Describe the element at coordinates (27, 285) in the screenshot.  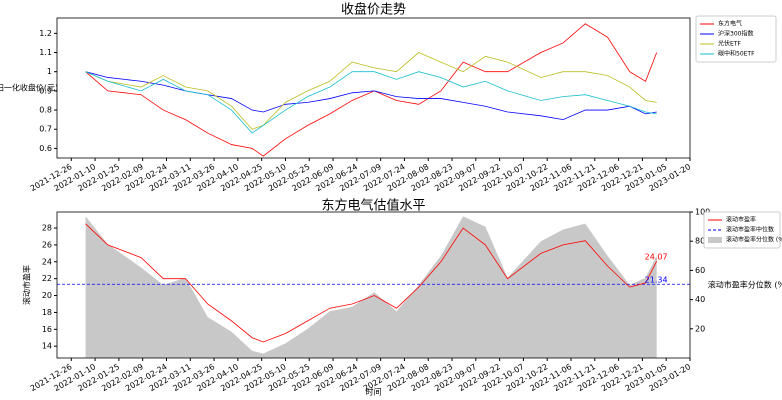
I see `y-axis-label: 滚动市盈率` at that location.